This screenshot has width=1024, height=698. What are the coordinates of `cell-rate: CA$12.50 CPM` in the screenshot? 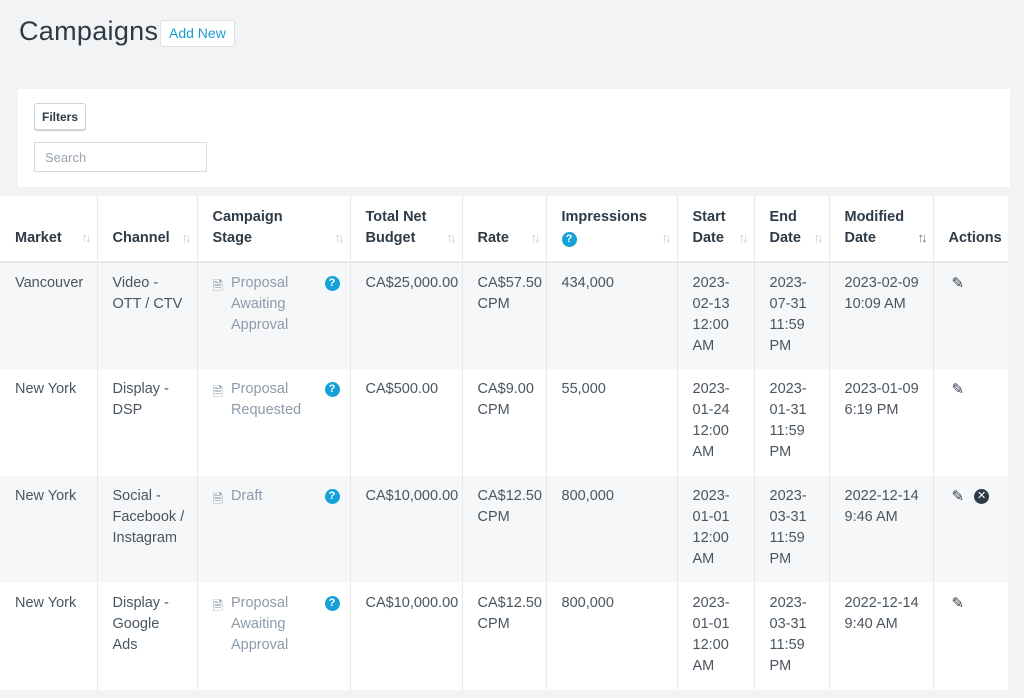 It's located at (504, 636).